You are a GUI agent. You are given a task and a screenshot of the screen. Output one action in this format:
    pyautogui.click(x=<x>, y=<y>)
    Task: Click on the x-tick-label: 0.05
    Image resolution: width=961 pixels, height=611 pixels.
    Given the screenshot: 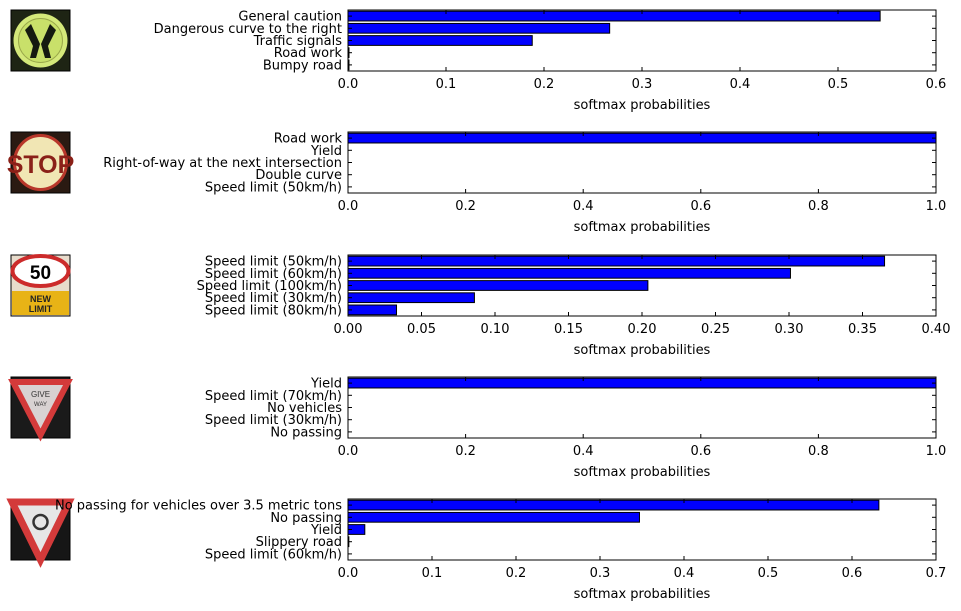 What is the action you would take?
    pyautogui.click(x=421, y=329)
    